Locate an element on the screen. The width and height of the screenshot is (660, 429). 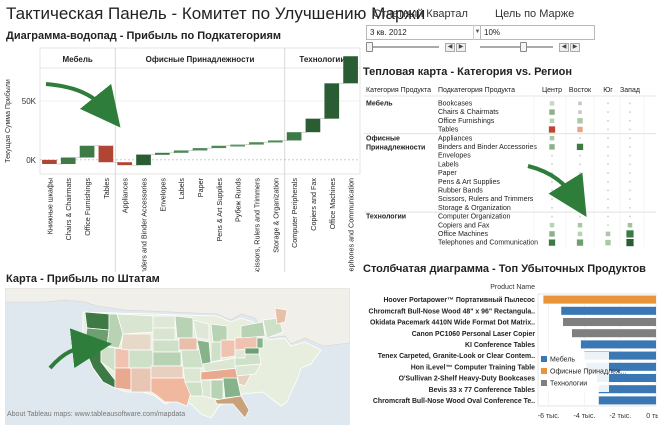
state-minnesota is located at coordinates (184, 327).